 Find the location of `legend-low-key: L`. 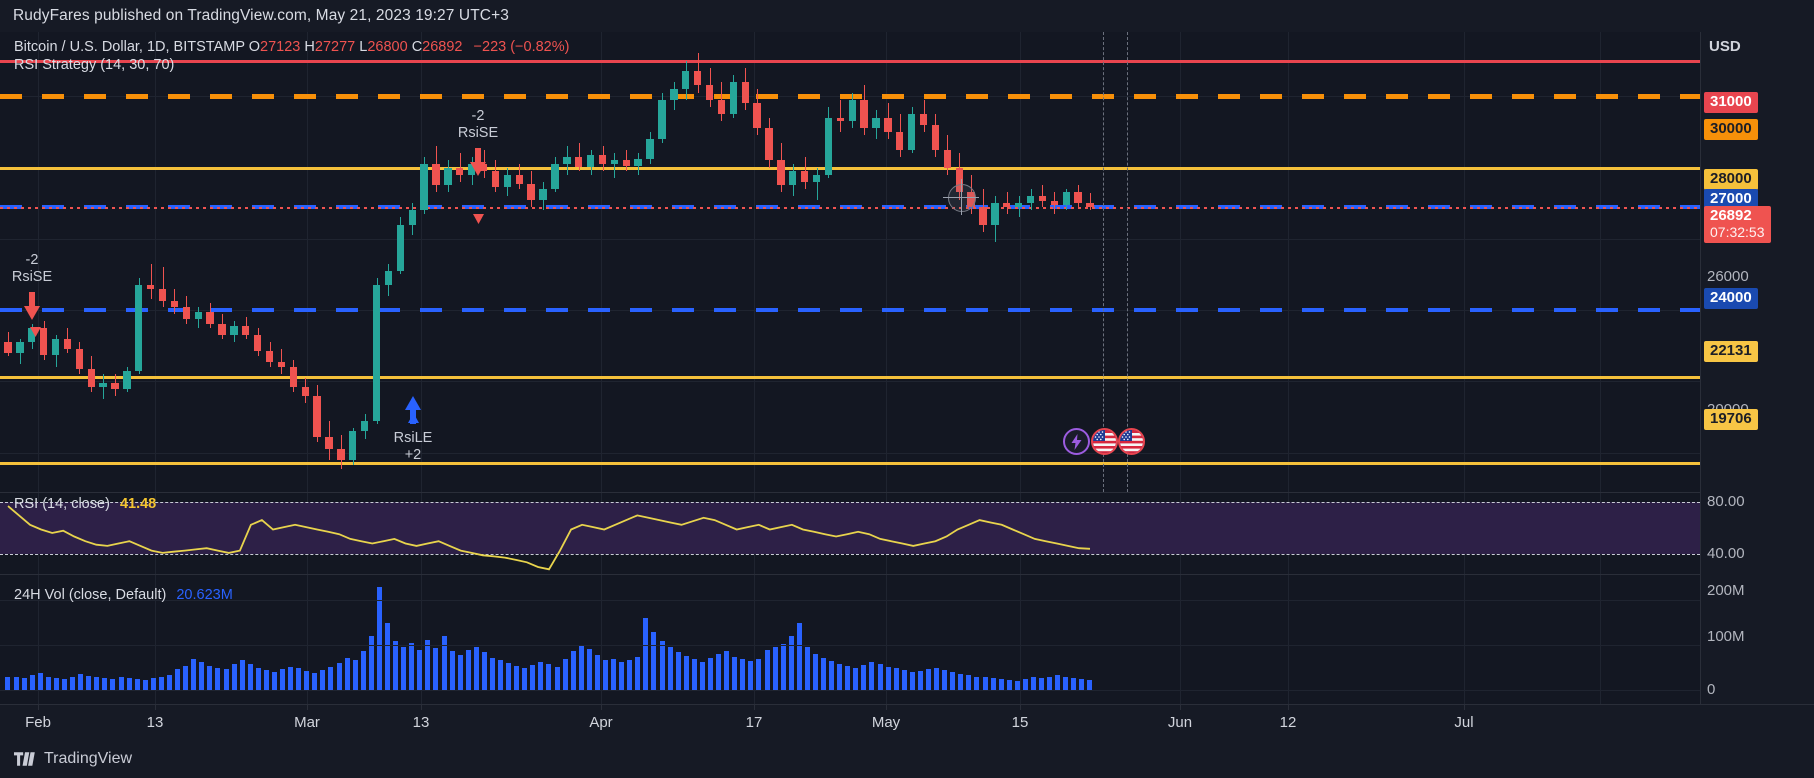

legend-low-key: L is located at coordinates (363, 47).